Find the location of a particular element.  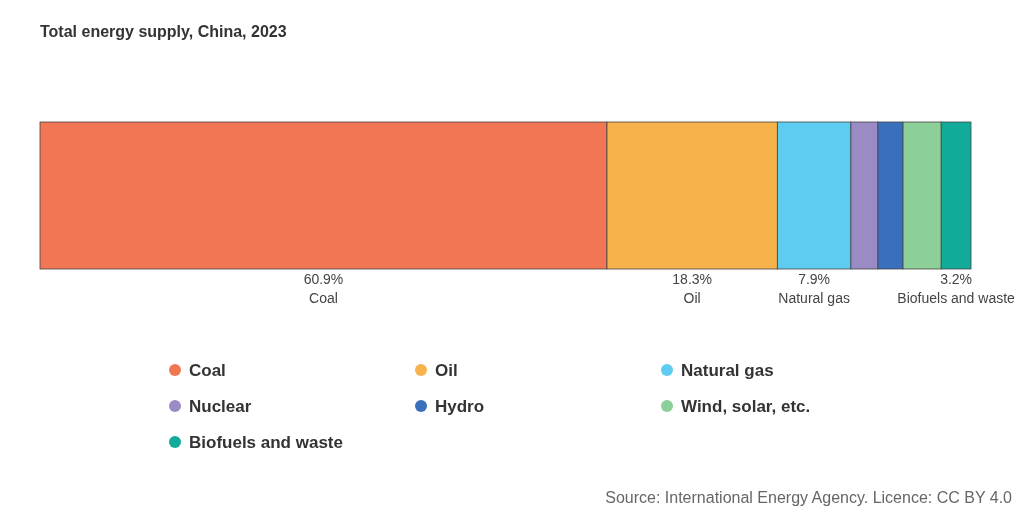

source-note: Source: International Energy Agency. Licence: CC BY 4.0 is located at coordinates (809, 497).